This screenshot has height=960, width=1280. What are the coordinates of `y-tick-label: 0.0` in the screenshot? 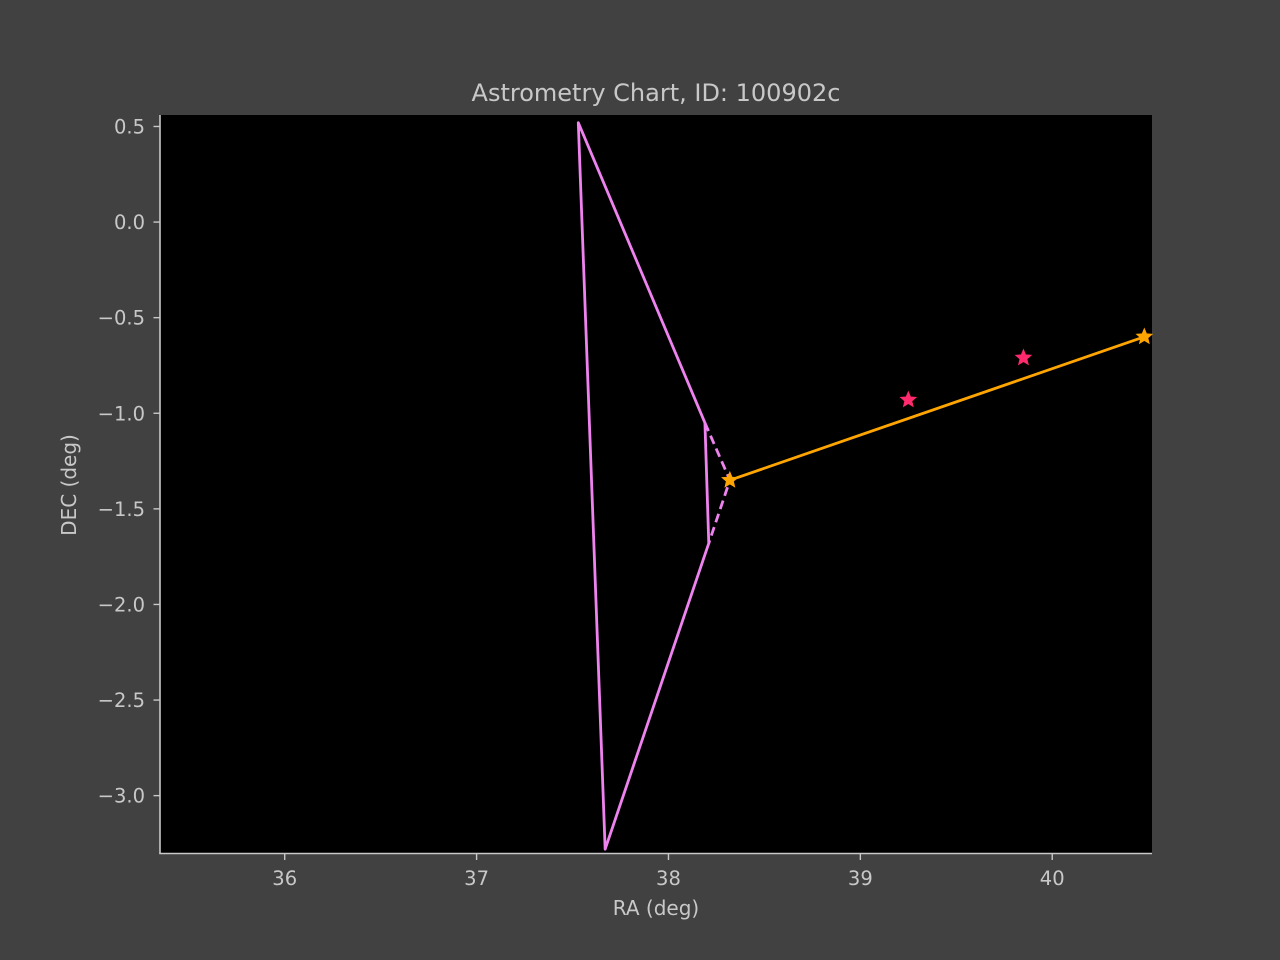 It's located at (129, 222).